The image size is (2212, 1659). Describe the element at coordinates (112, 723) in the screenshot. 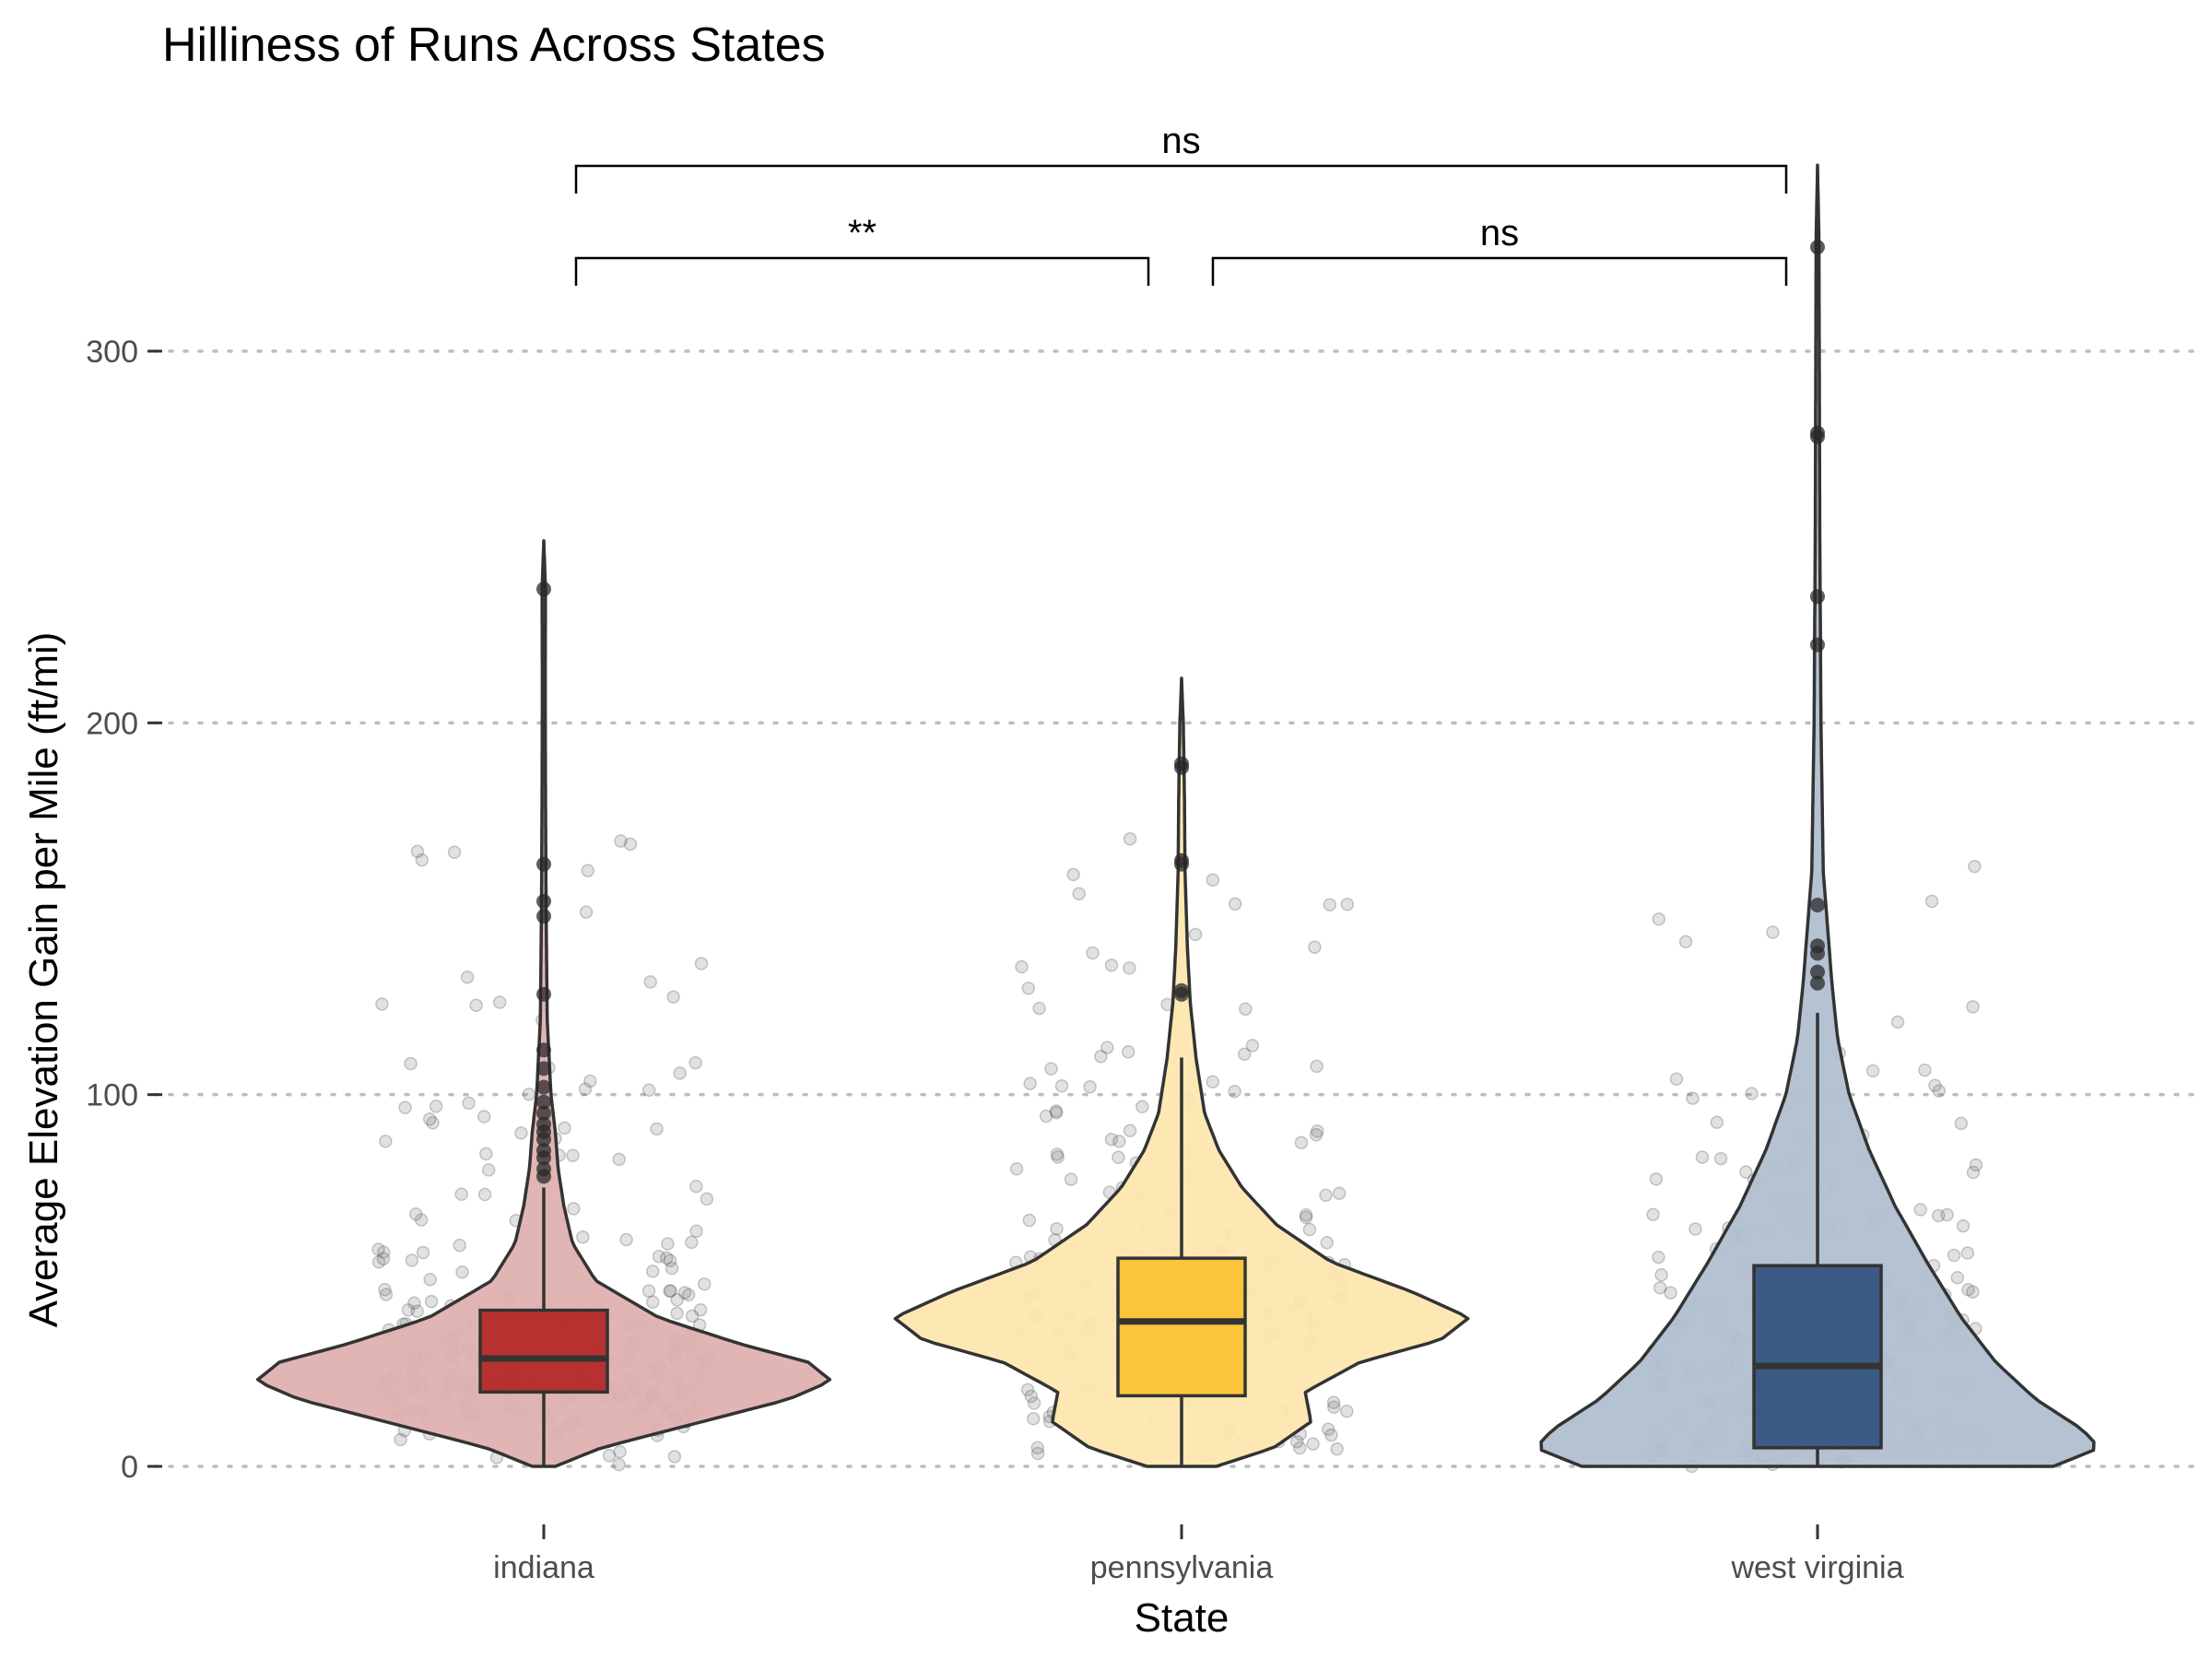

I see `y-tick-label-200: 200` at that location.